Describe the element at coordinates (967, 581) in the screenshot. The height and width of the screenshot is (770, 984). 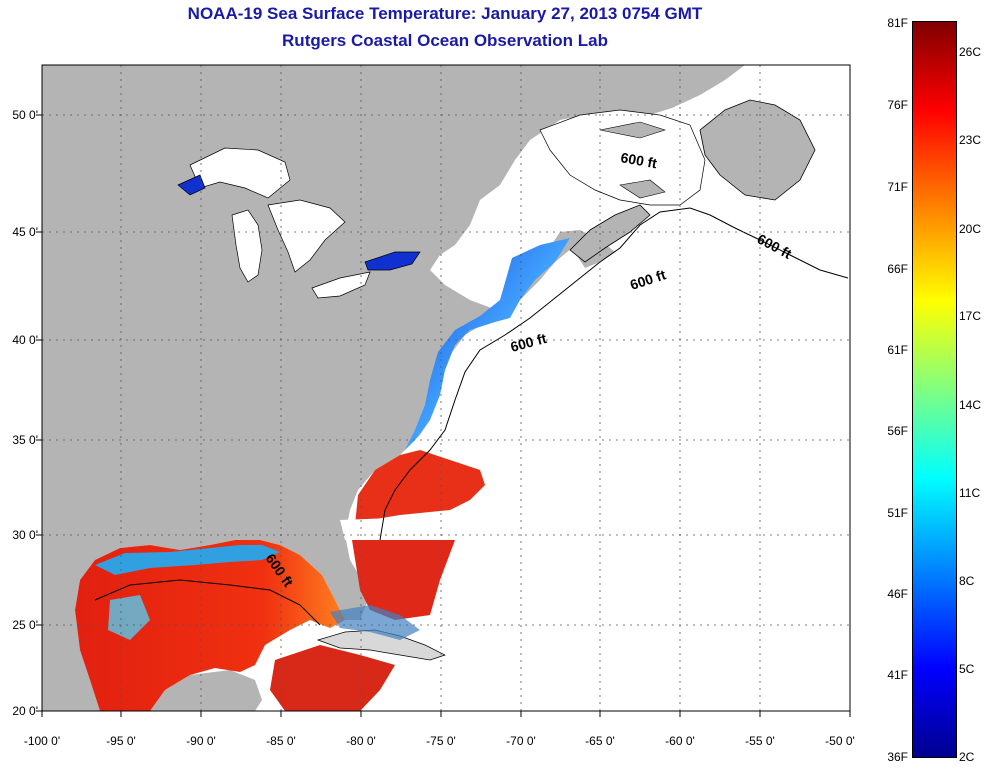
I see `colorbar-c-label: 8C` at that location.